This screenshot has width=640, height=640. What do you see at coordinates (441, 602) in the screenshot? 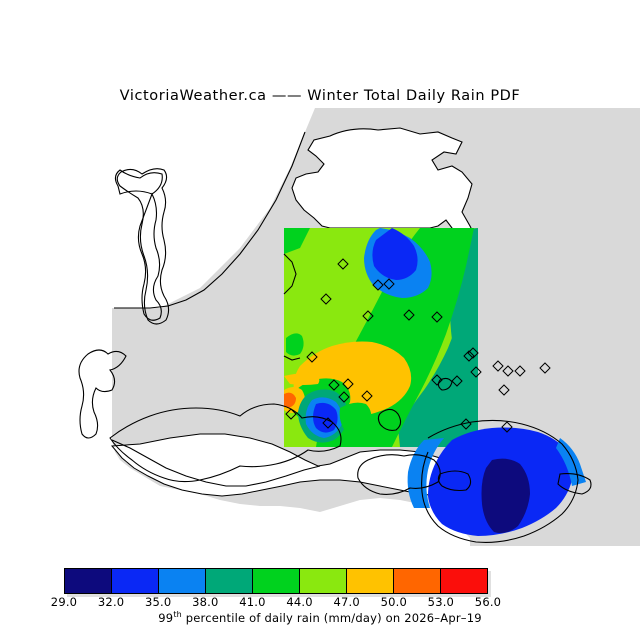
I see `colorbar-tick-53.0: 53.0` at bounding box center [441, 602].